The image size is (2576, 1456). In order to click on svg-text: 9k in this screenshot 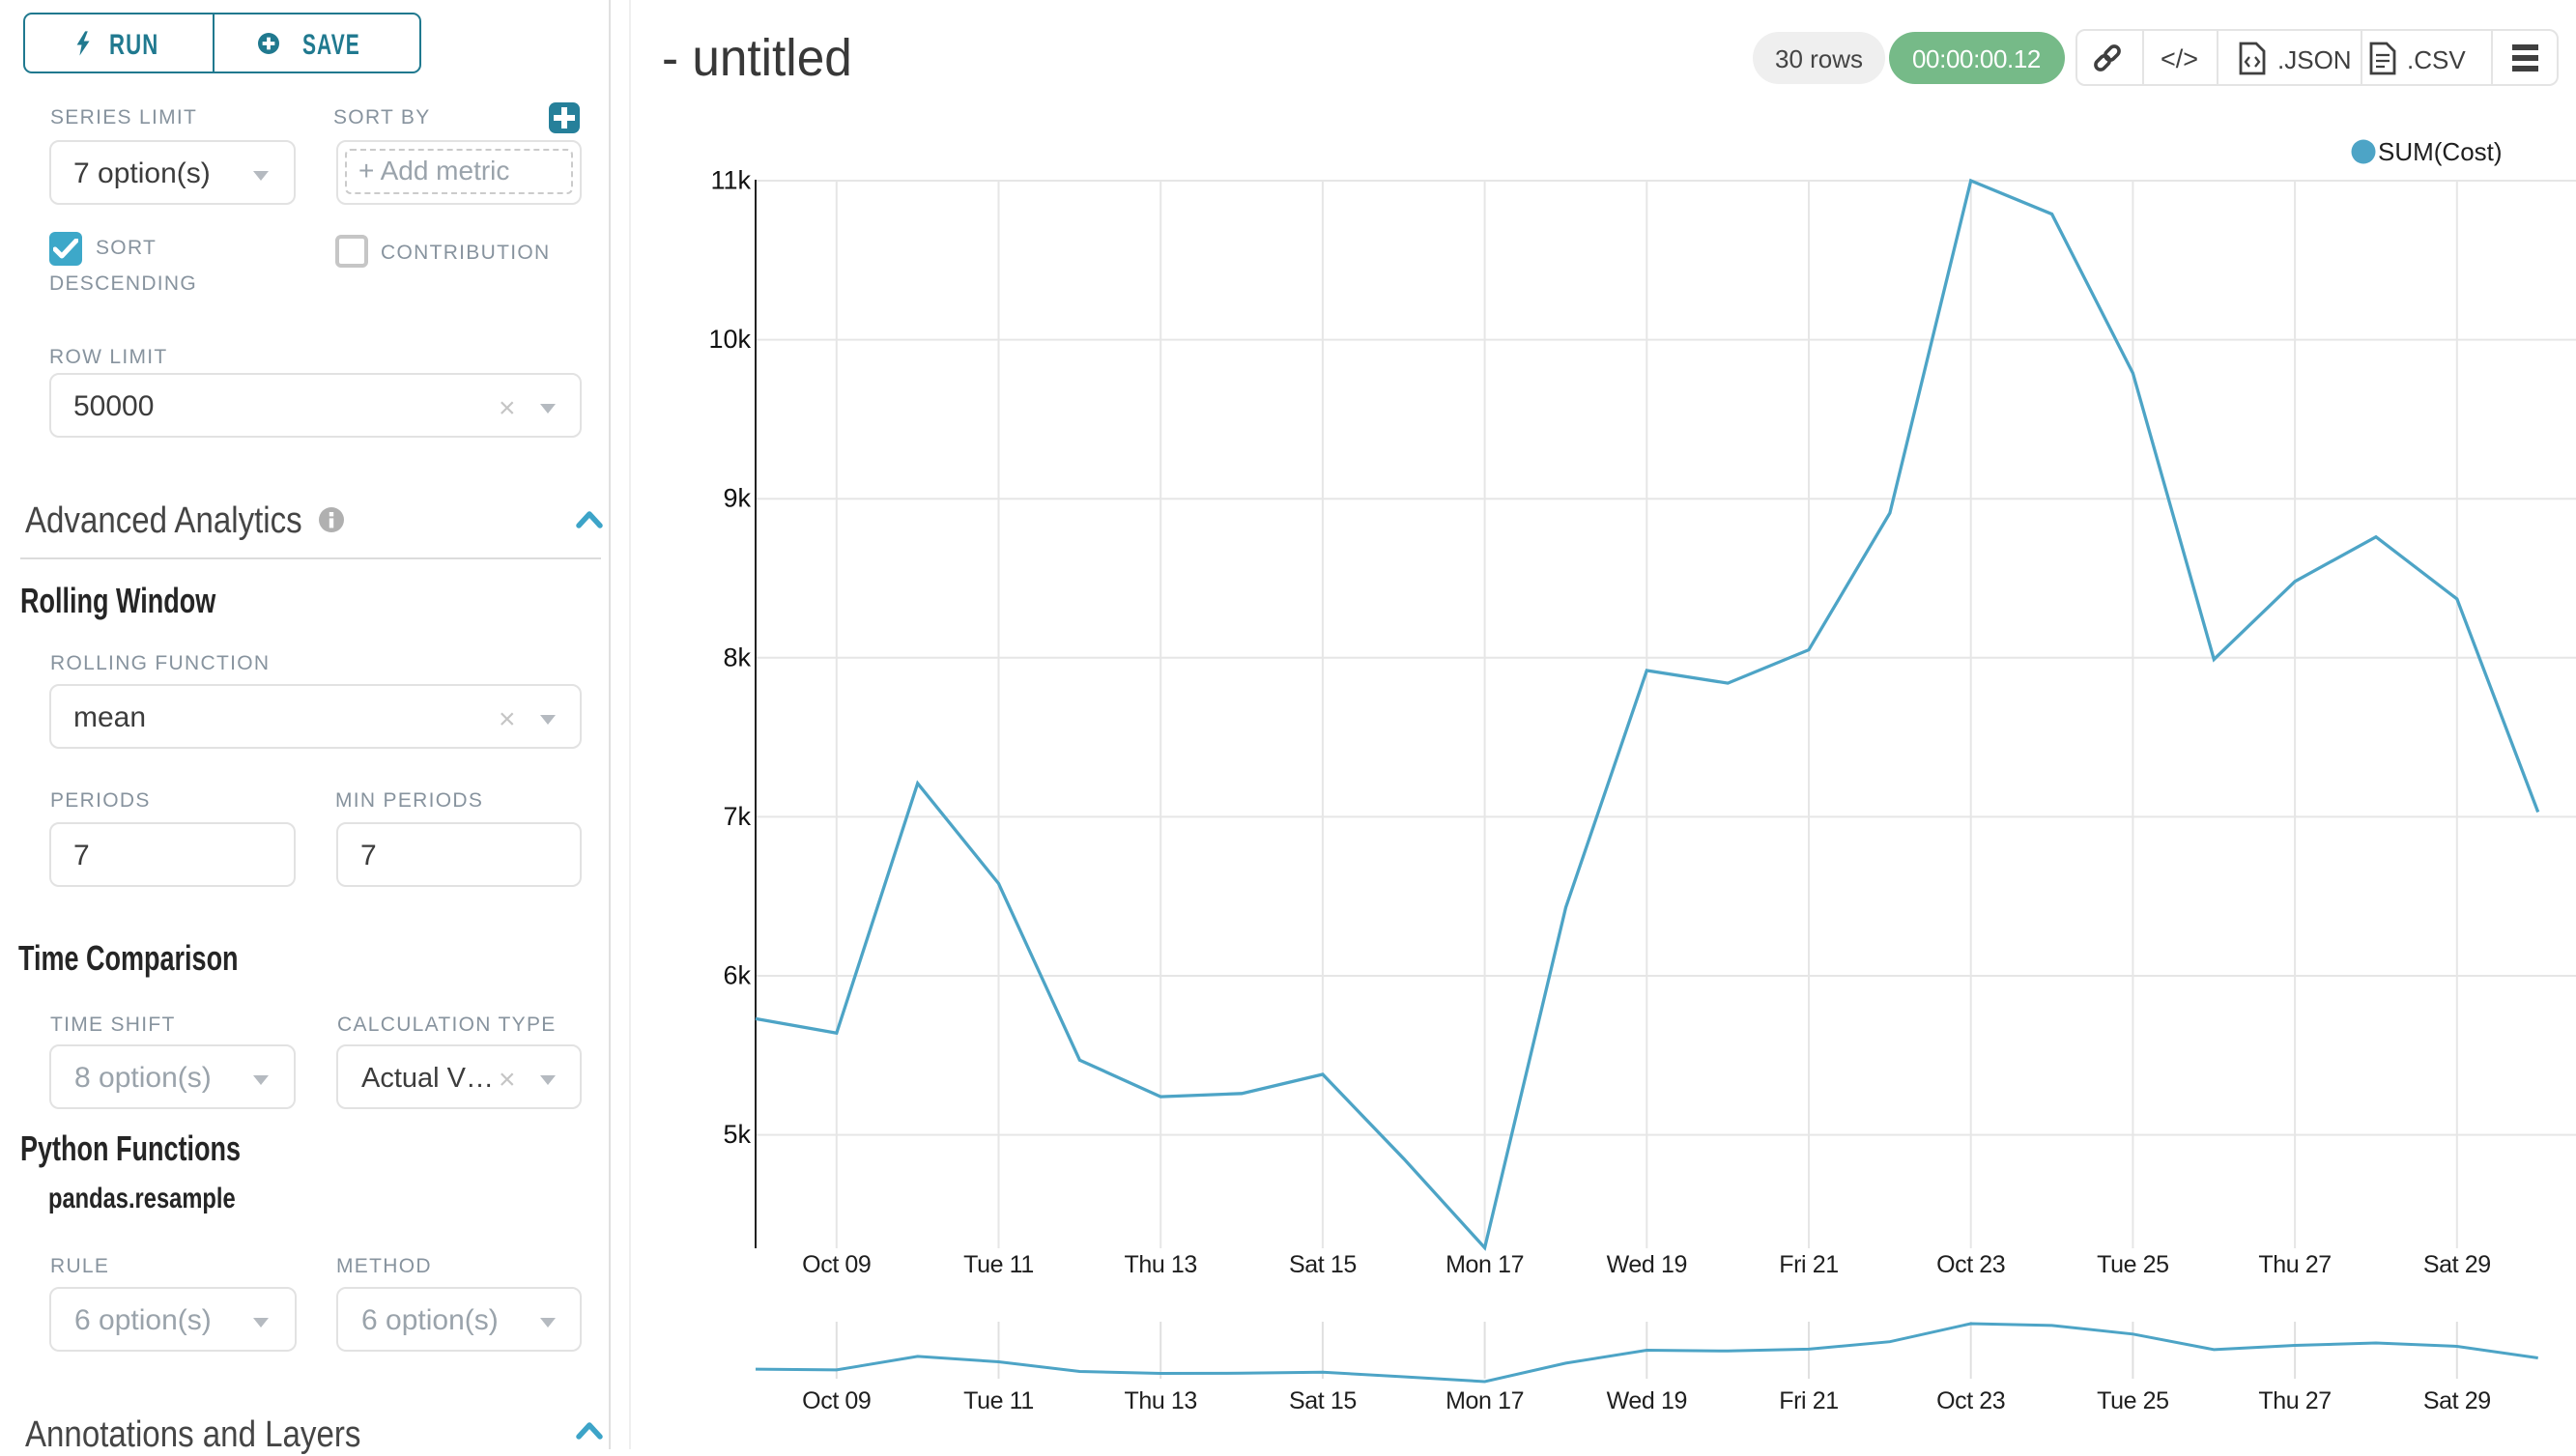, I will do `click(737, 498)`.